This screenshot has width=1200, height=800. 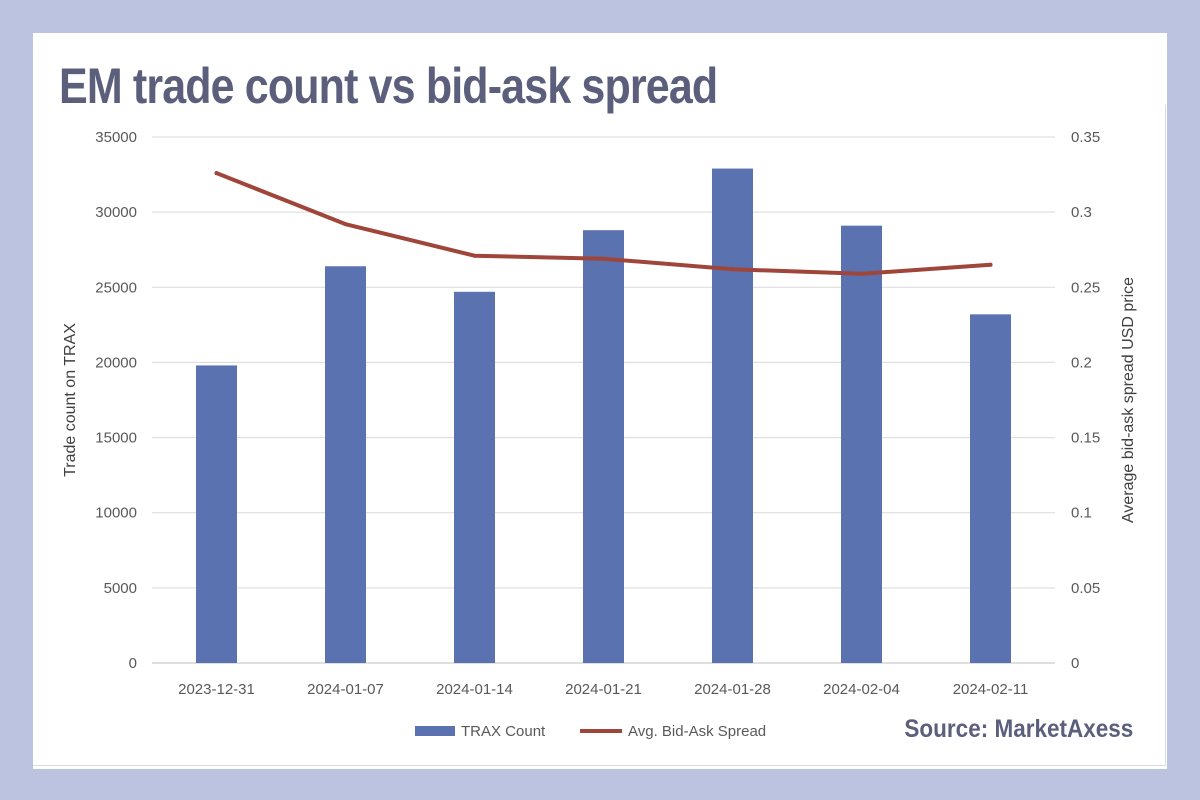 I want to click on y-tick-label: 15000, so click(x=116, y=438).